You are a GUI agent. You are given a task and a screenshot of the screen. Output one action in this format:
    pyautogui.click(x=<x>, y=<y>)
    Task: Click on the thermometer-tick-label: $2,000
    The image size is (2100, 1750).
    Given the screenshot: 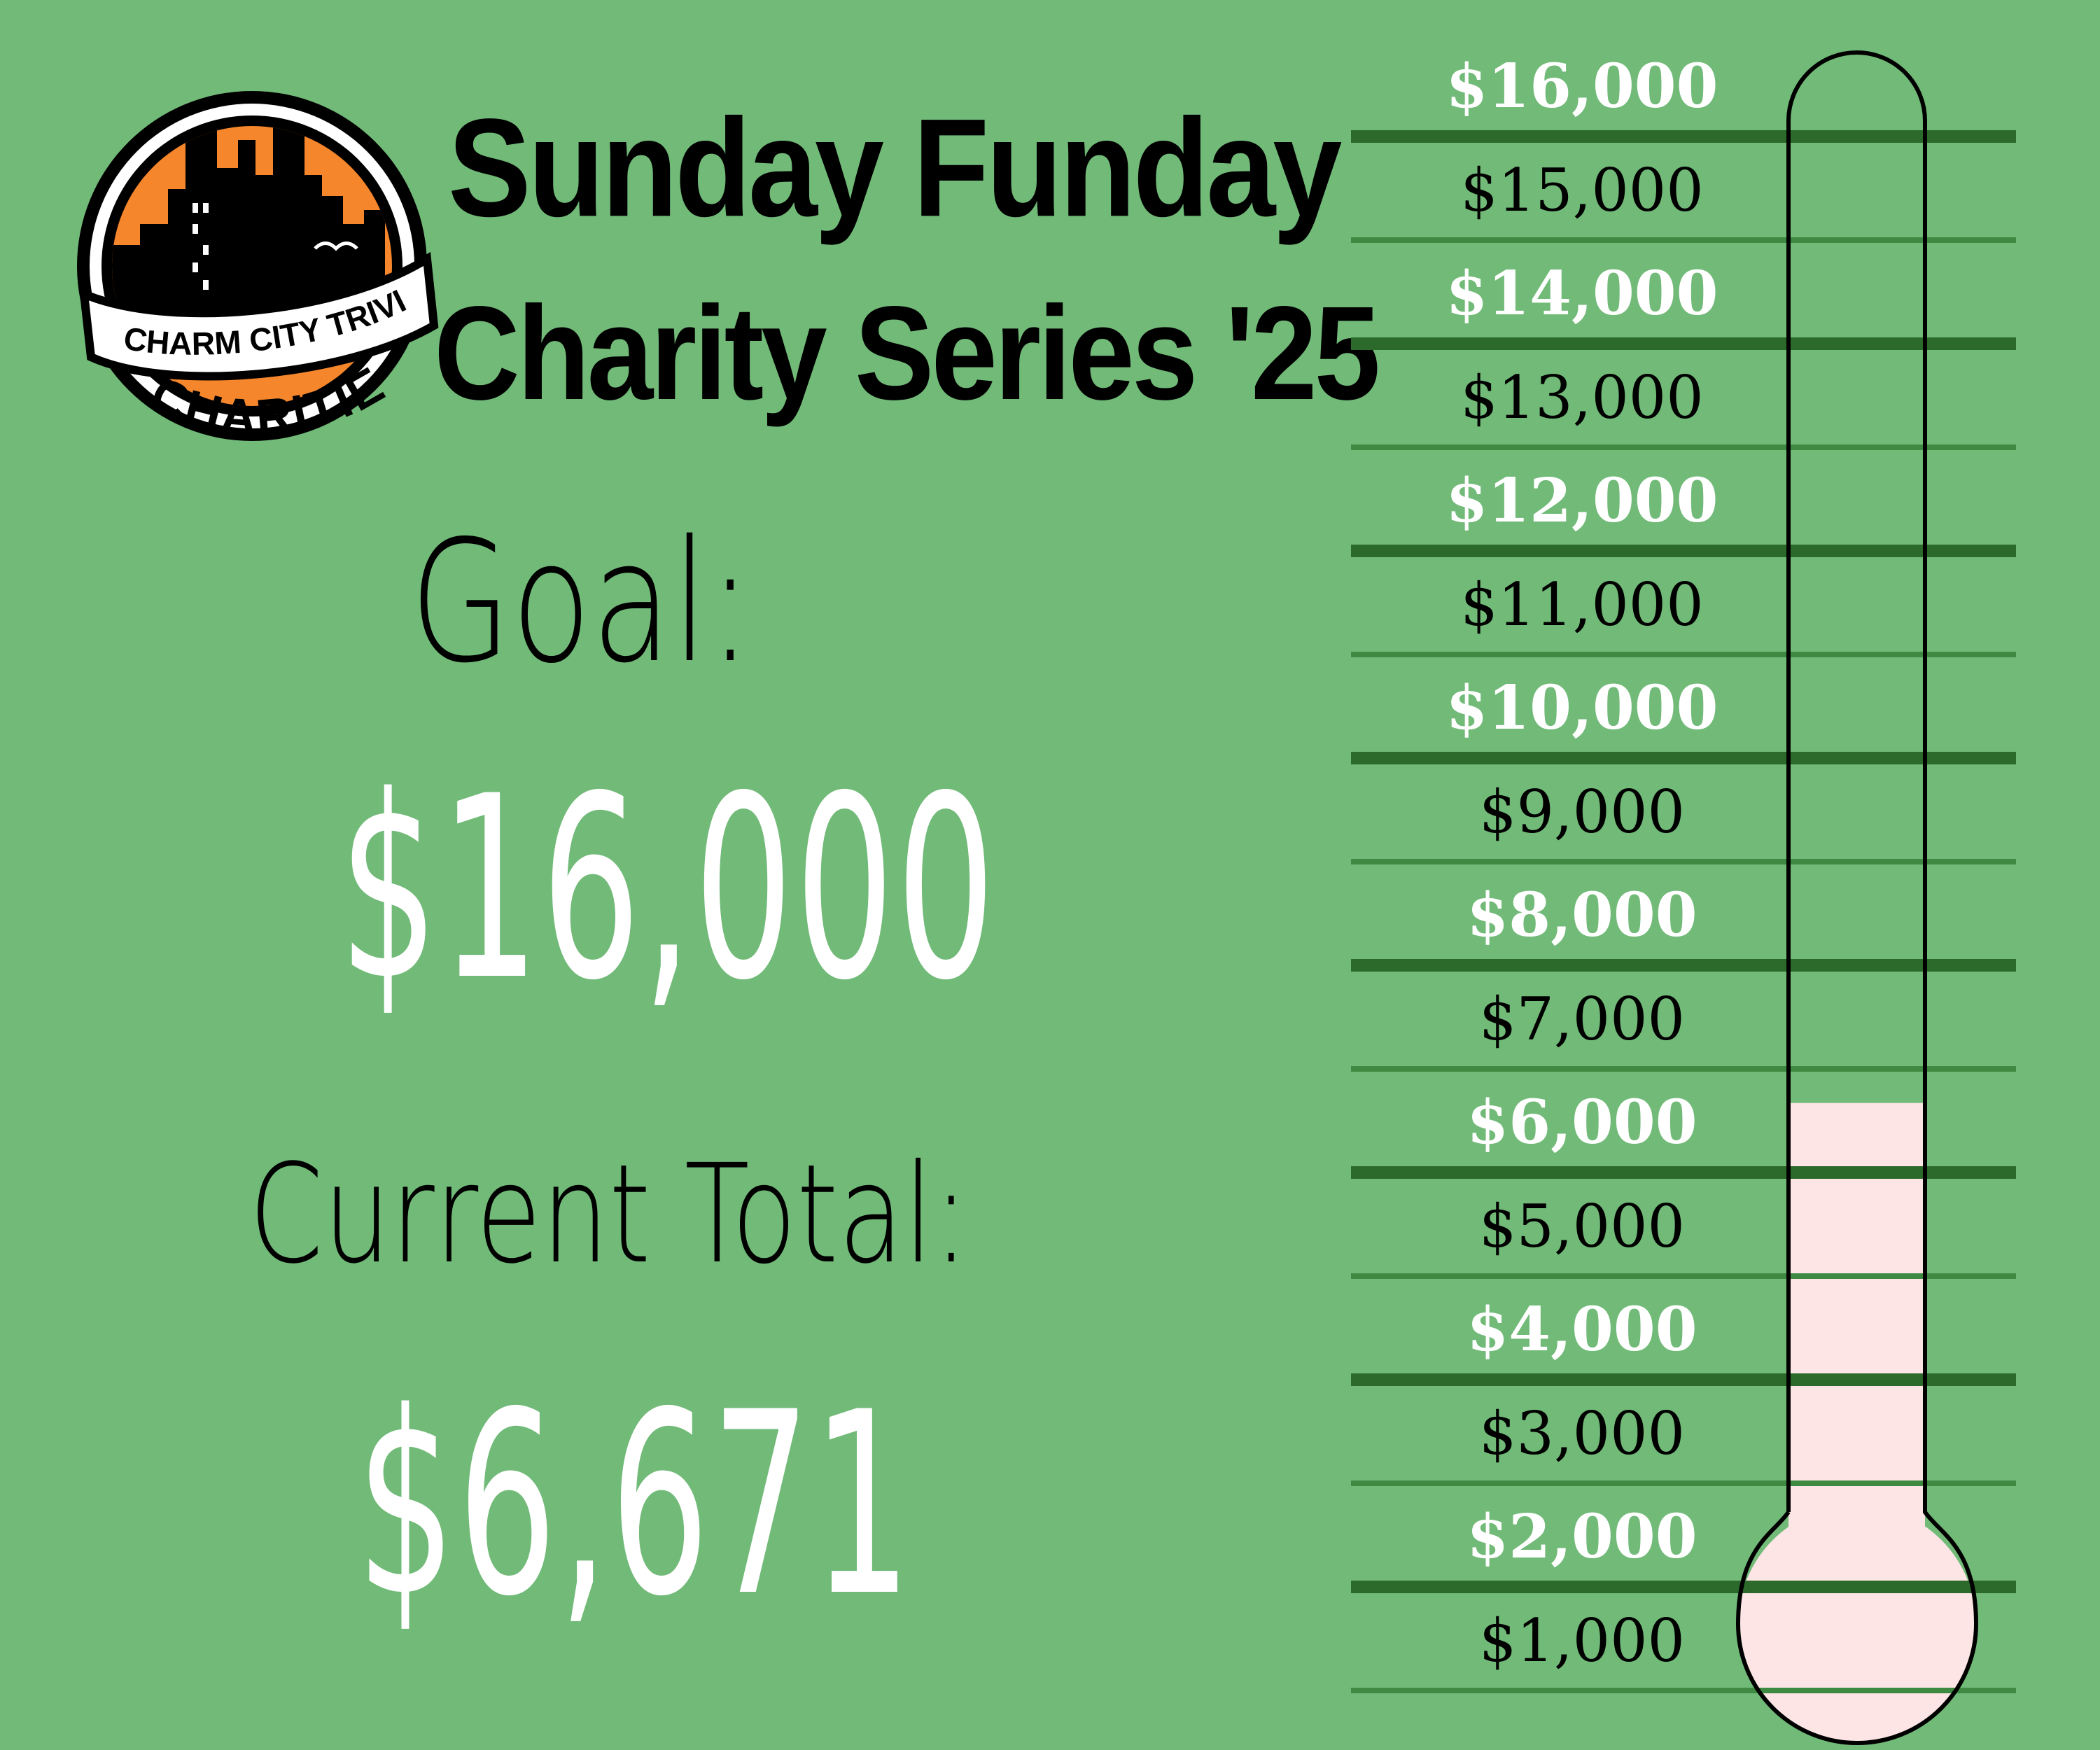 What is the action you would take?
    pyautogui.click(x=1581, y=1537)
    